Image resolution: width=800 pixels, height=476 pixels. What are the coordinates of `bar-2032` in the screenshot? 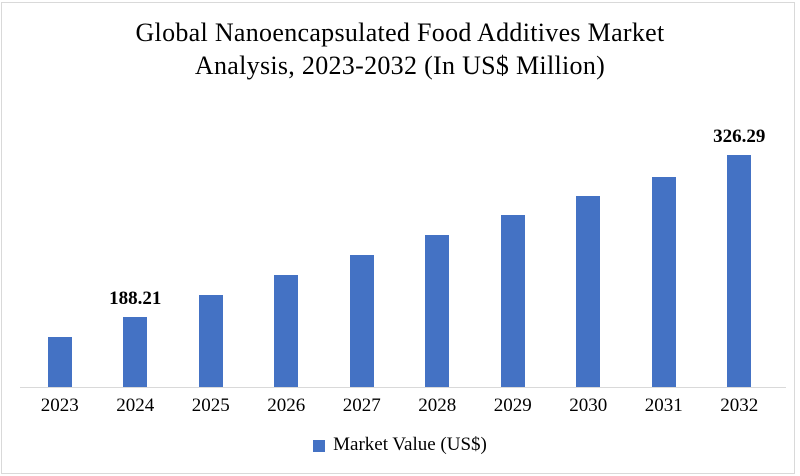 It's located at (739, 271).